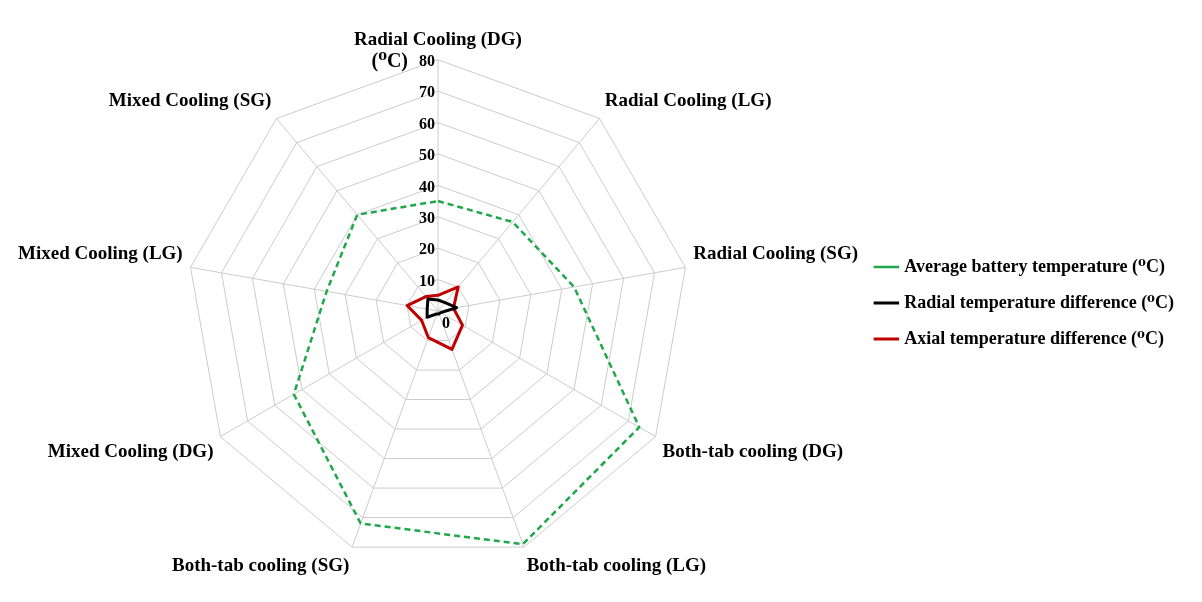 This screenshot has height=602, width=1202. I want to click on y-tick-label: 40, so click(427, 186).